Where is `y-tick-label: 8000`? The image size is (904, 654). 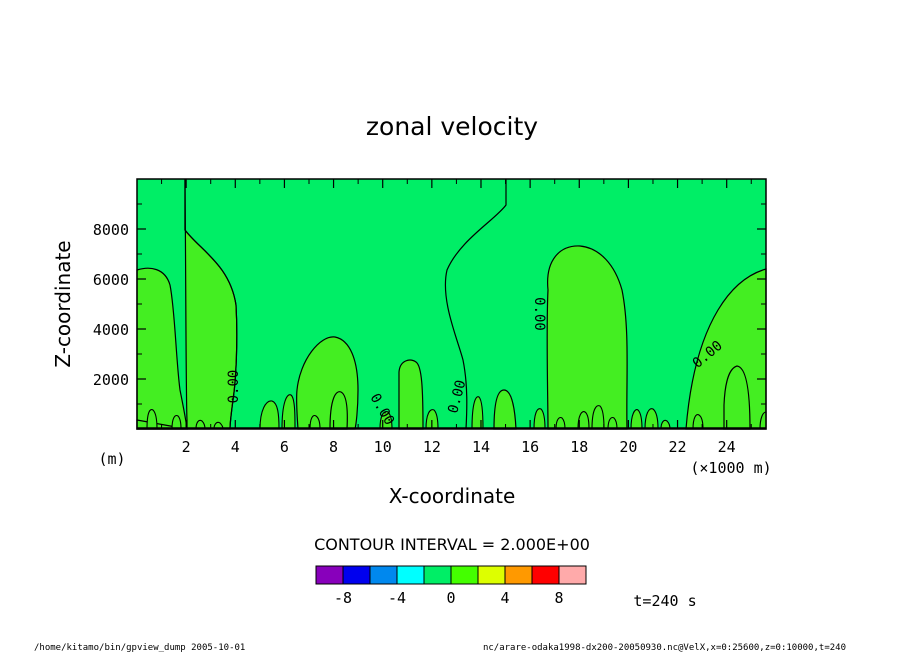 y-tick-label: 8000 is located at coordinates (111, 230).